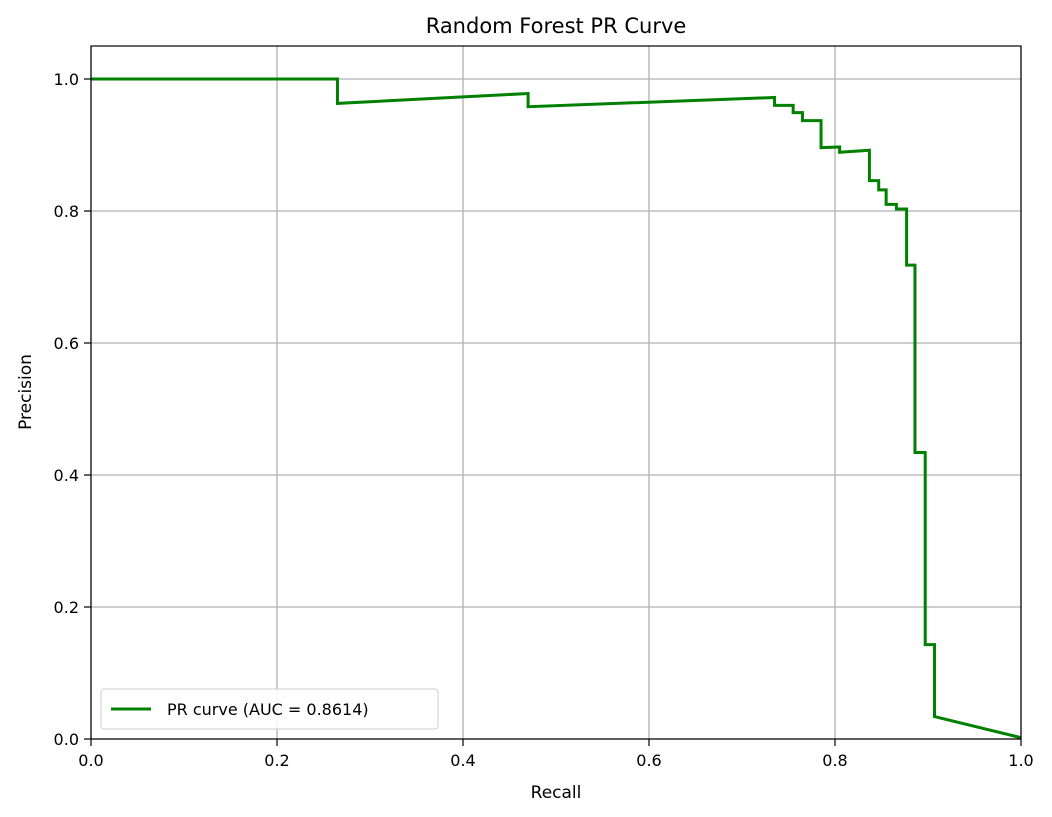 Image resolution: width=1052 pixels, height=817 pixels. I want to click on y-axis-label: Precision, so click(26, 392).